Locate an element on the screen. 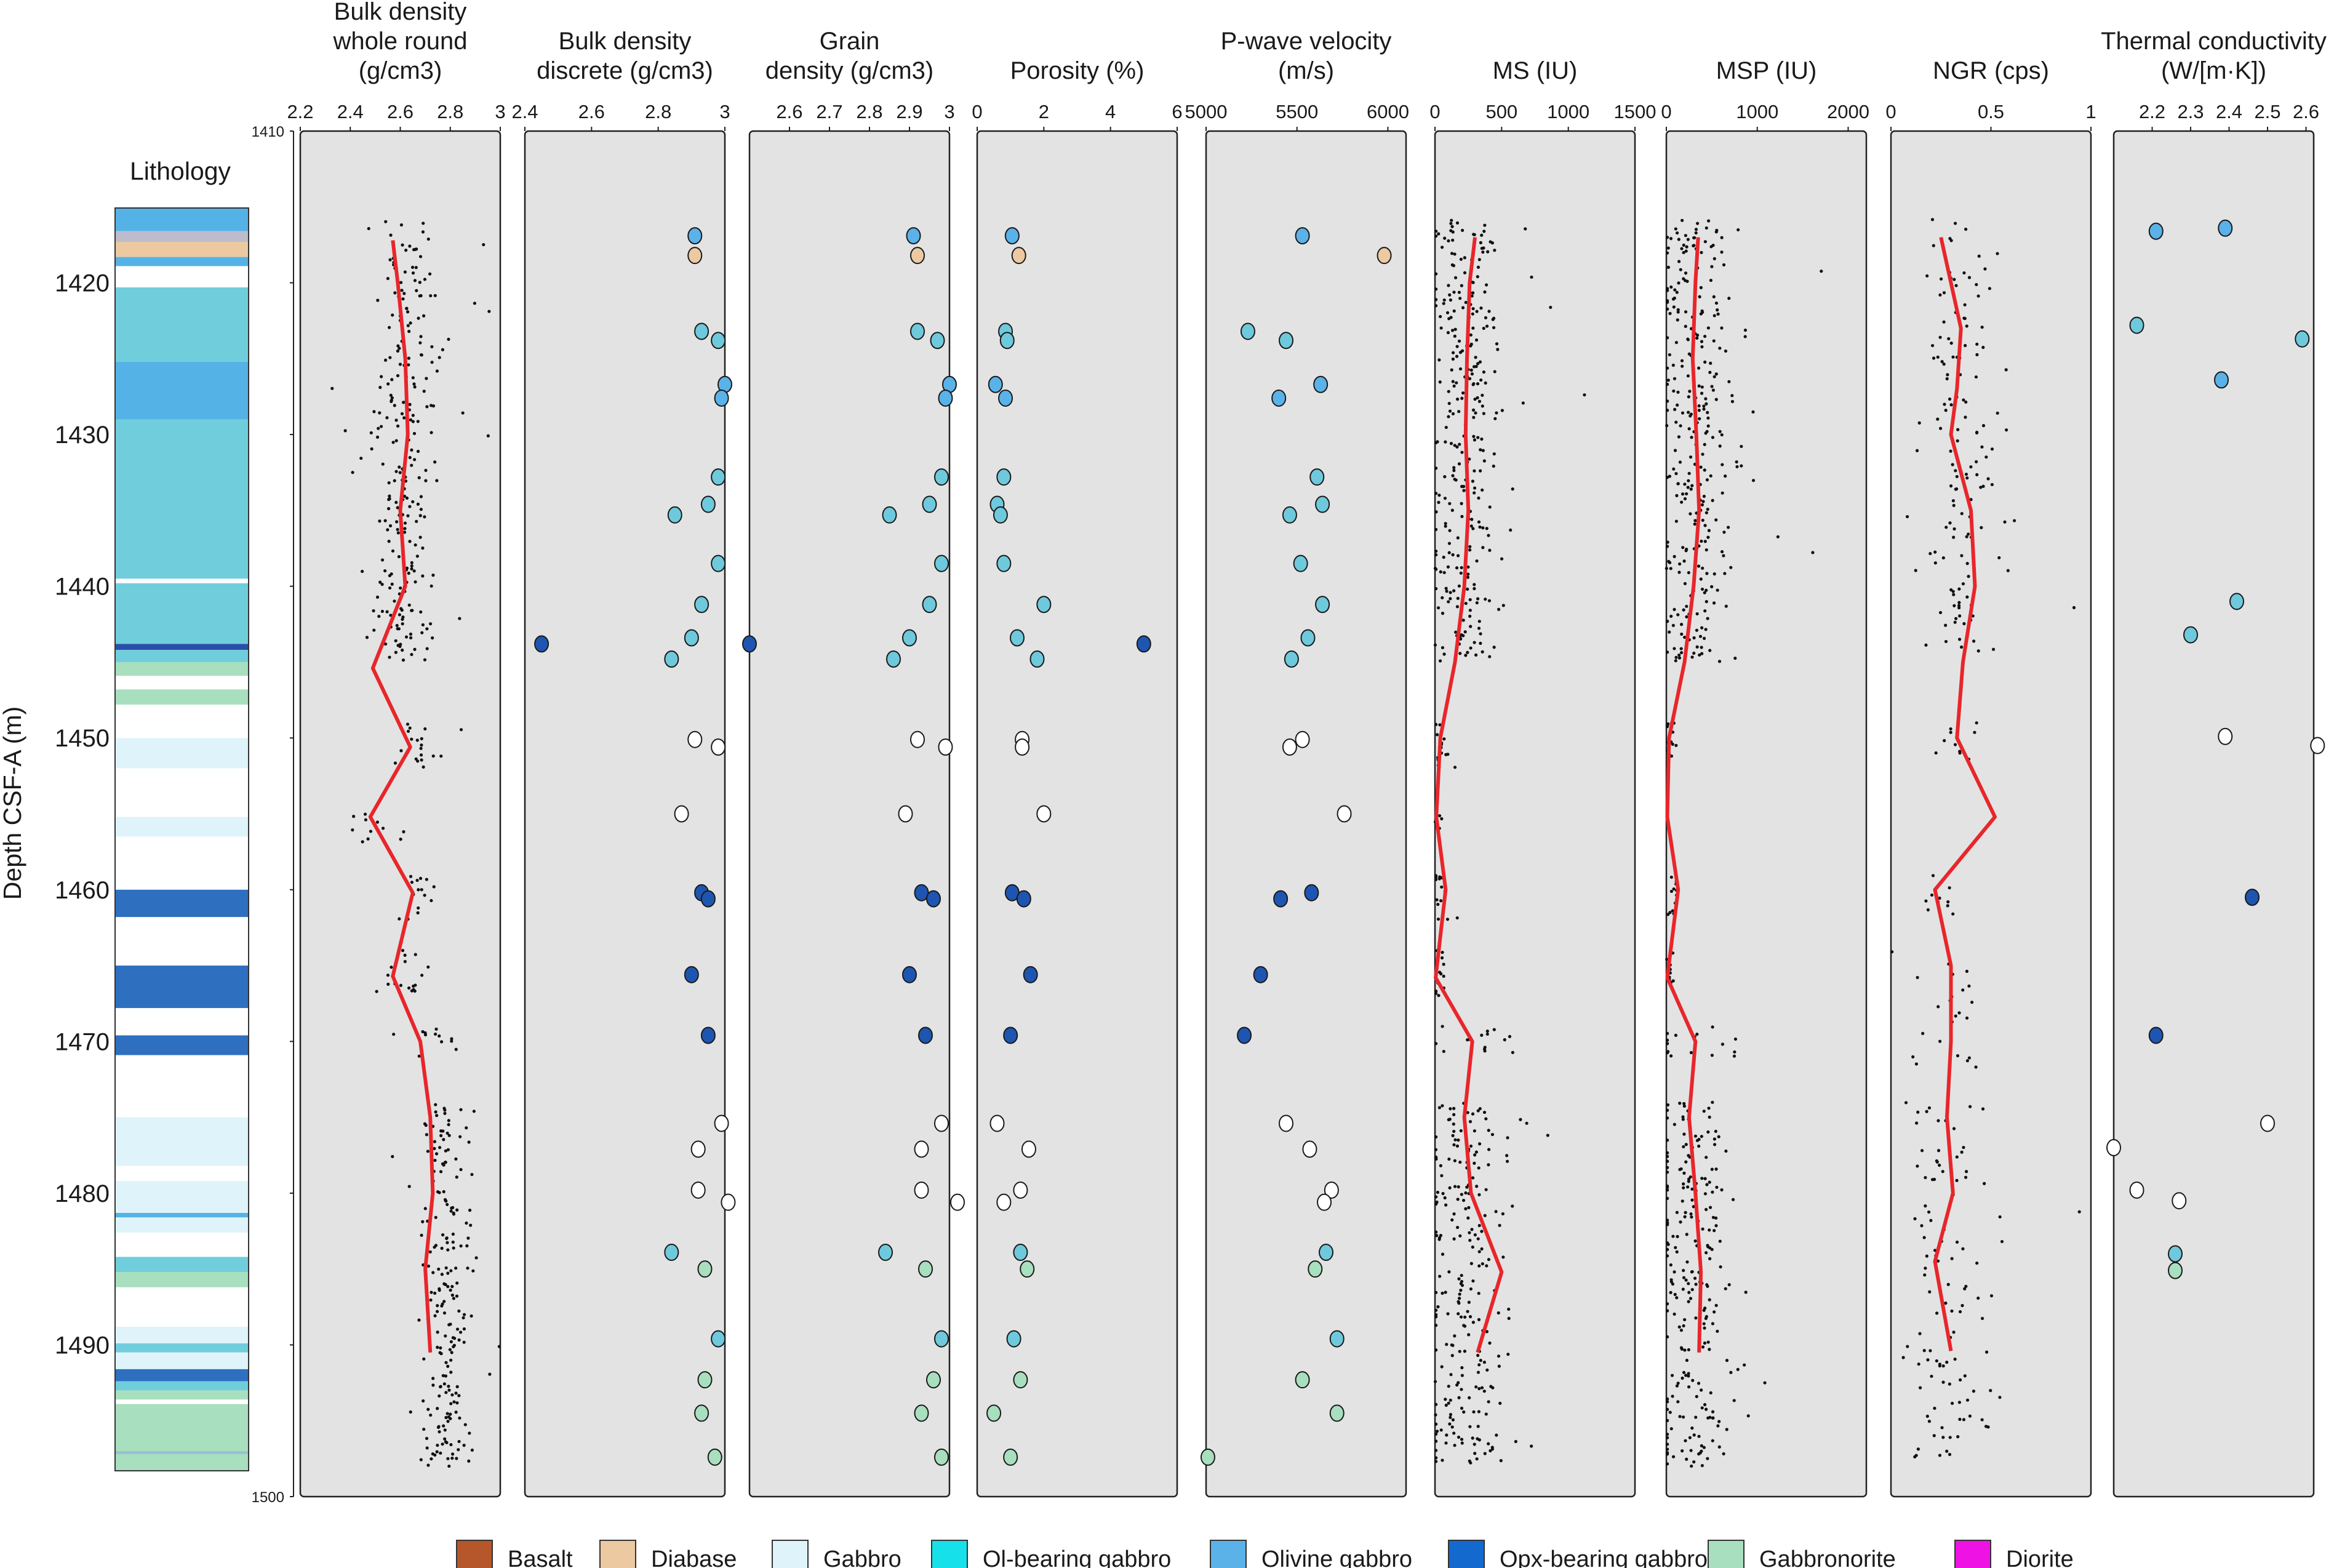 This screenshot has height=1568, width=2342. x-tick-label: 2.2 is located at coordinates (300, 111).